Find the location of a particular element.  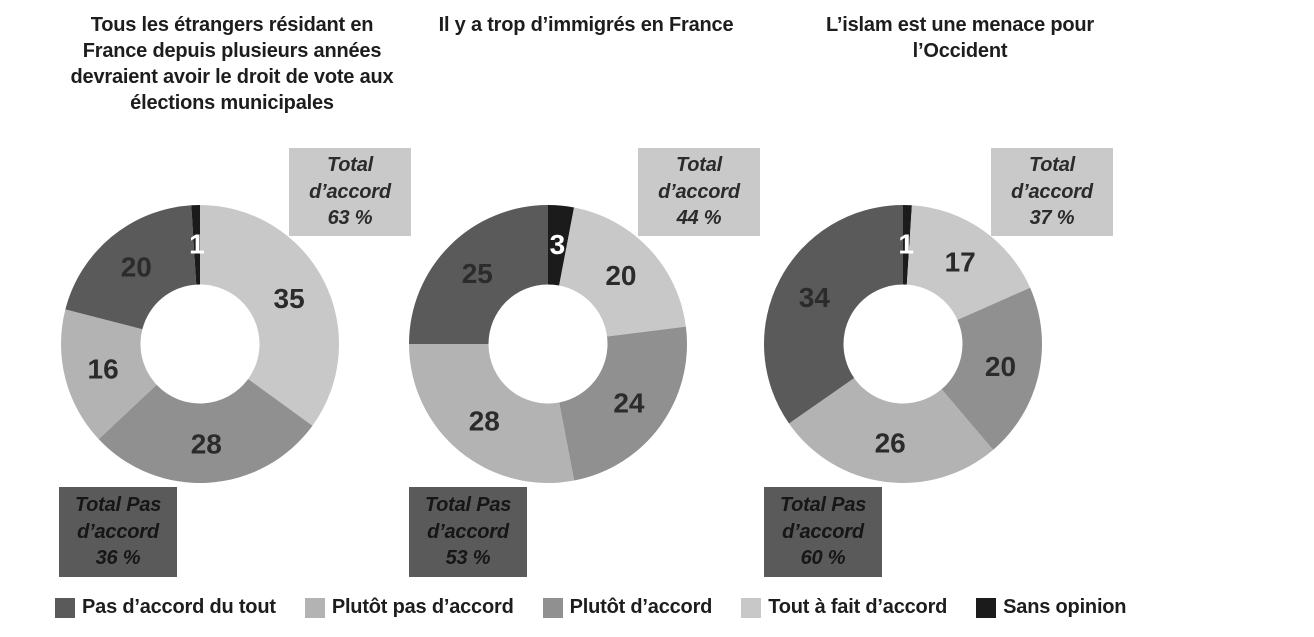

legend-item: Plutôt pas d’accord is located at coordinates (409, 607).